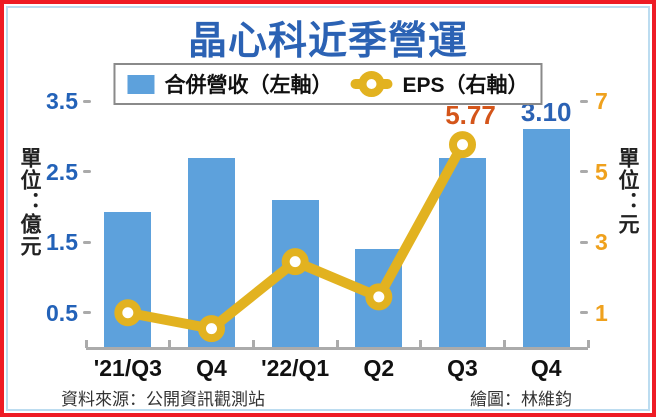 This screenshot has width=656, height=417. I want to click on revenue-legend-label: 合併營收（左軸）, so click(248, 85).